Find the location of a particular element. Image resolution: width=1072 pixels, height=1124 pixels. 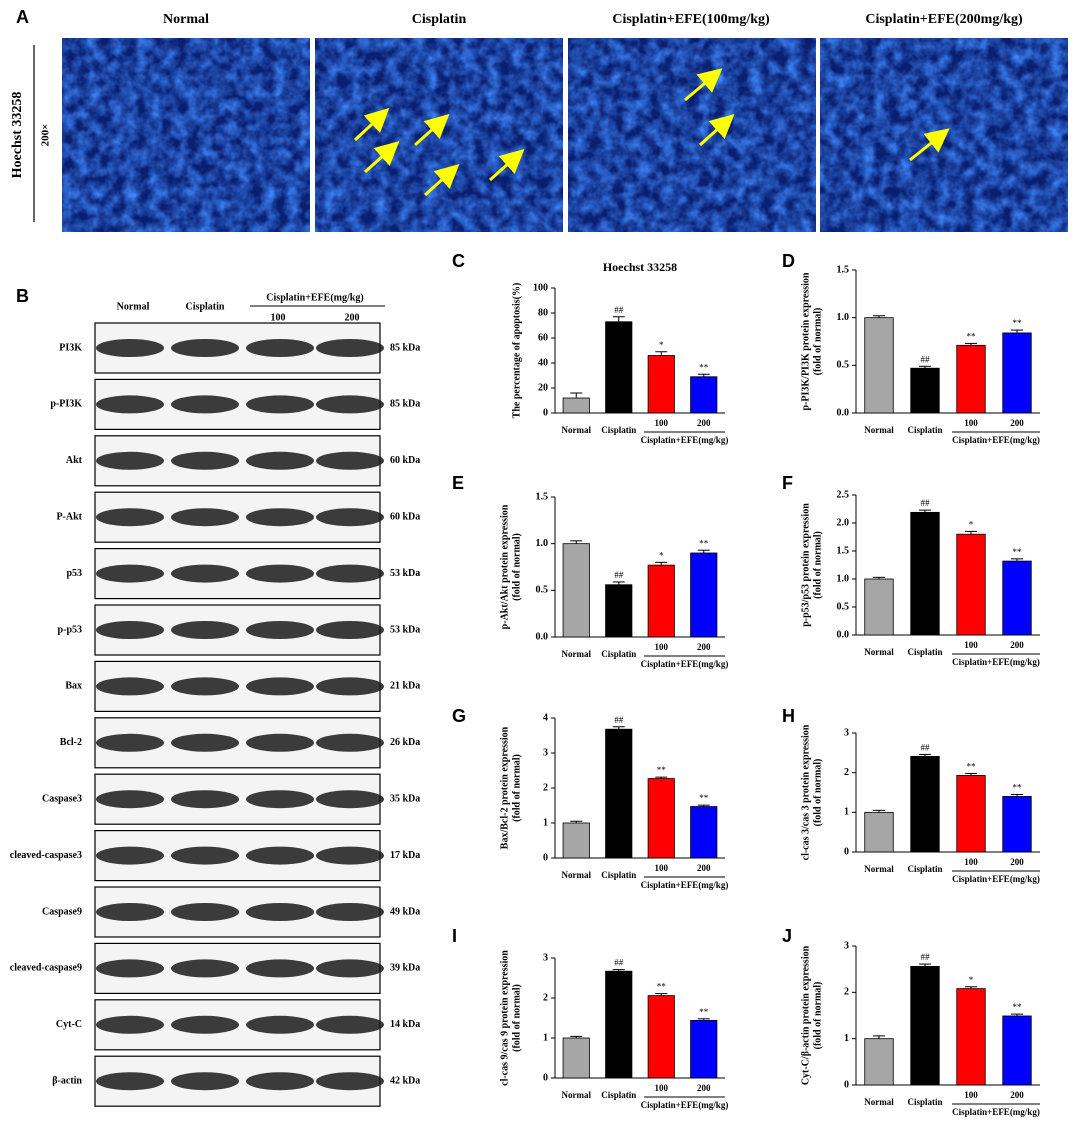

protein-size: 39 kDa is located at coordinates (405, 968).